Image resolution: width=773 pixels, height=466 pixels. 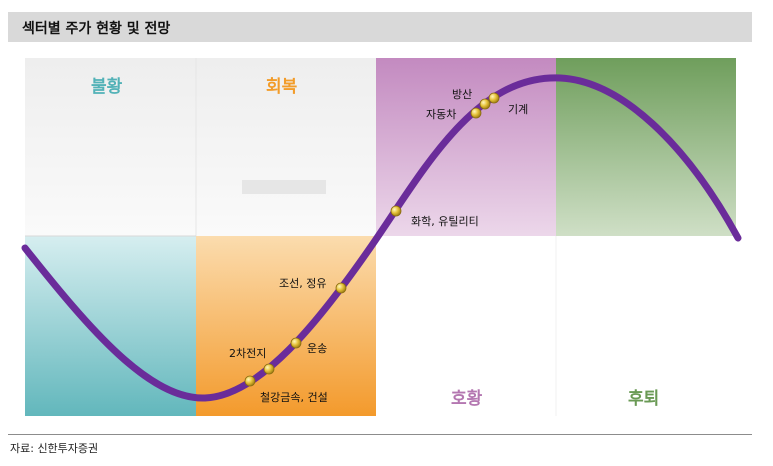 What do you see at coordinates (466, 147) in the screenshot?
I see `boom-top-panel` at bounding box center [466, 147].